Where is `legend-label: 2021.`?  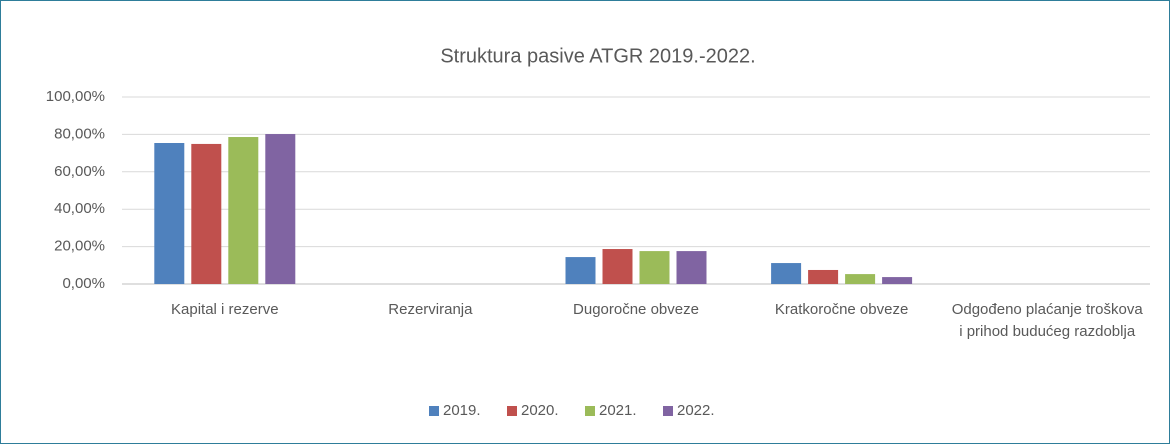
legend-label: 2021. is located at coordinates (618, 410).